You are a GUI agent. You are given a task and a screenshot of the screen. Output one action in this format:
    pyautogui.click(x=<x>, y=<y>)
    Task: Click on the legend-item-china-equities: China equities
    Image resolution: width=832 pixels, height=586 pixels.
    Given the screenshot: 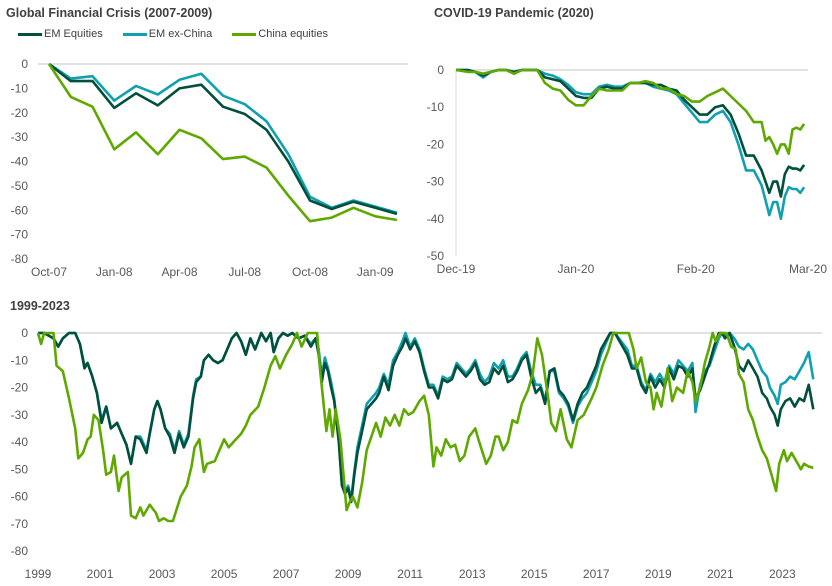 What is the action you would take?
    pyautogui.click(x=280, y=34)
    